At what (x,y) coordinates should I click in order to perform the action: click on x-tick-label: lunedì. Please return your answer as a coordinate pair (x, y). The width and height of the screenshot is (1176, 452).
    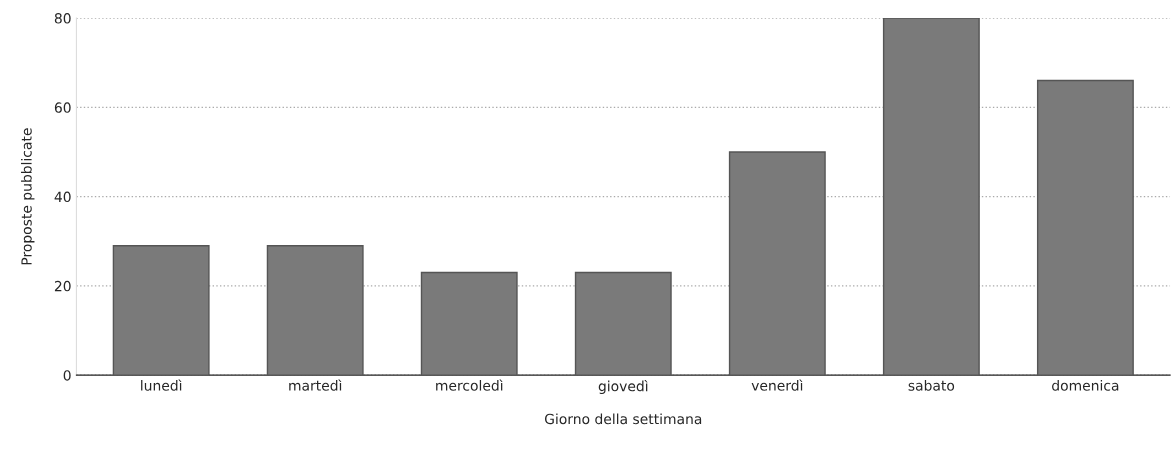
    Looking at the image, I should click on (161, 385).